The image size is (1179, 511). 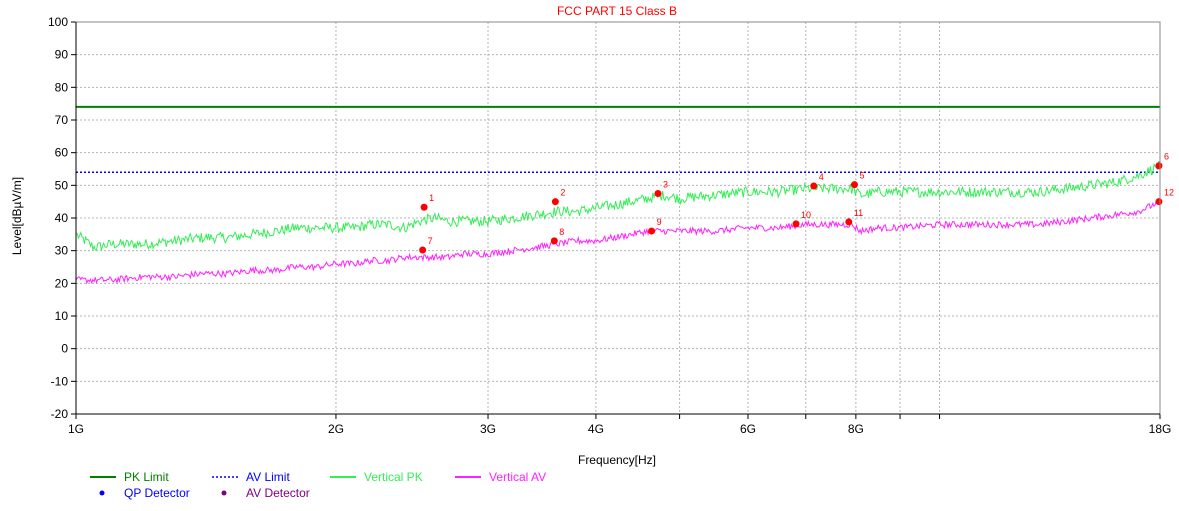 I want to click on y-tick-label: 80, so click(x=62, y=87).